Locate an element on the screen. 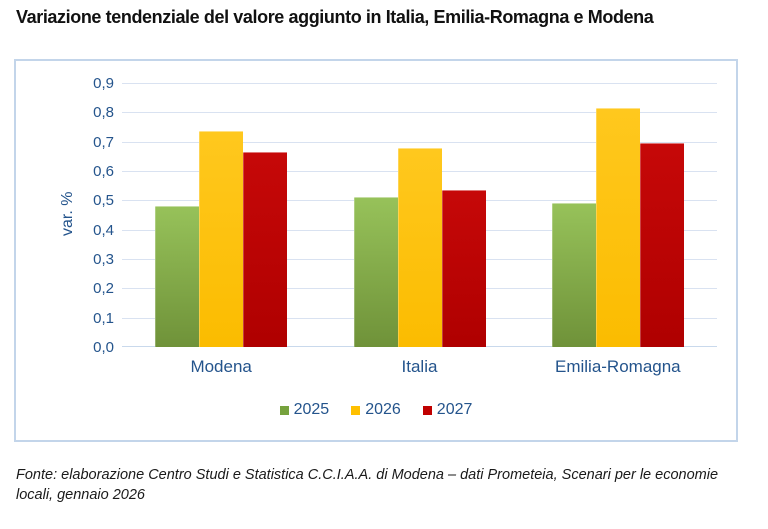 The height and width of the screenshot is (529, 768). bar-2025-modena is located at coordinates (177, 276).